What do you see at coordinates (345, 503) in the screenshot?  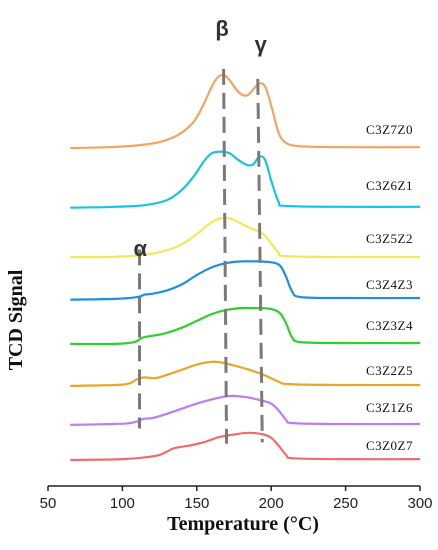 I see `x-tick-label-250: 250` at bounding box center [345, 503].